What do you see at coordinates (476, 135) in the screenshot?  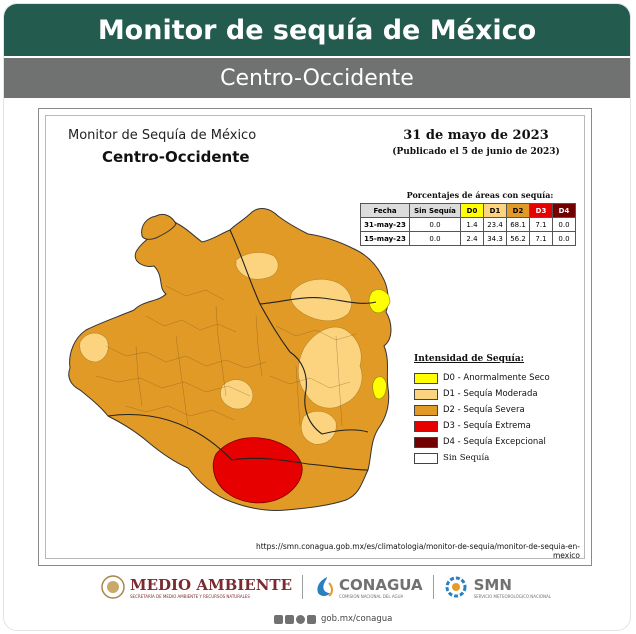 I see `map-date: 31 de mayo de 2023` at bounding box center [476, 135].